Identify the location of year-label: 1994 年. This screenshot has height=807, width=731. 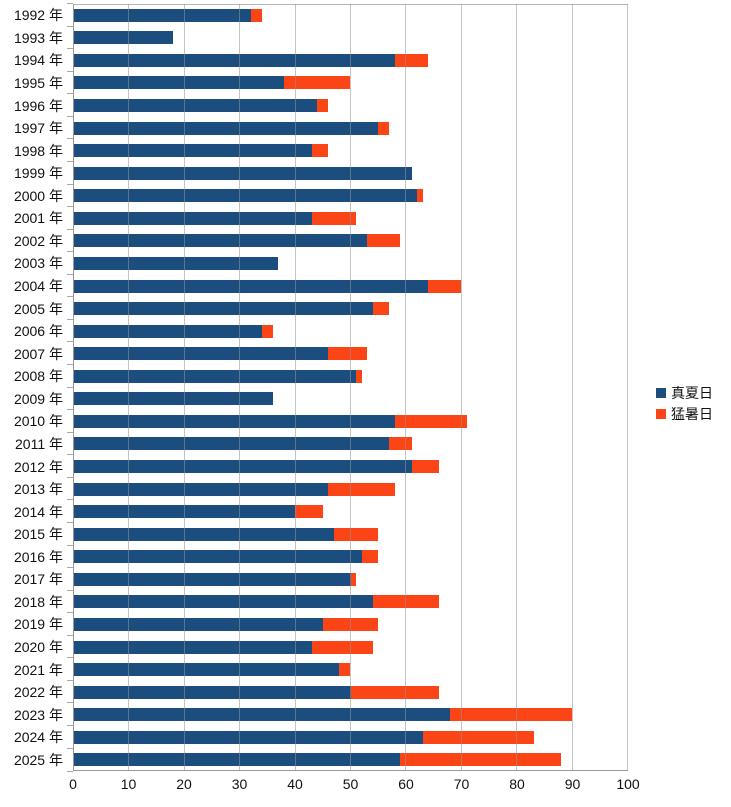
(38, 60).